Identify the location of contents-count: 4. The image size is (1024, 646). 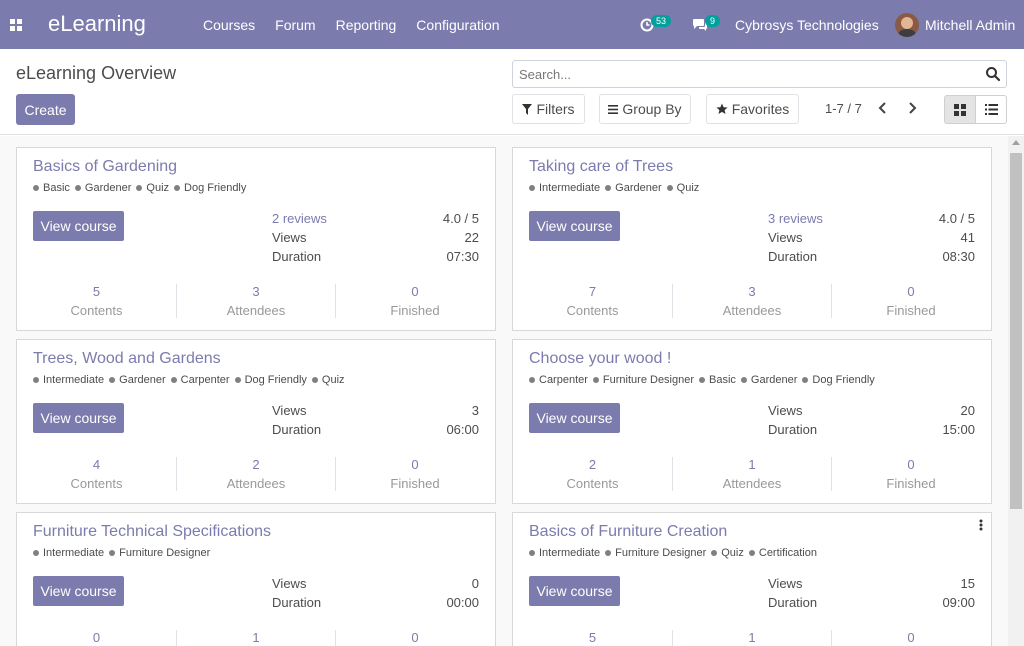
(96, 464).